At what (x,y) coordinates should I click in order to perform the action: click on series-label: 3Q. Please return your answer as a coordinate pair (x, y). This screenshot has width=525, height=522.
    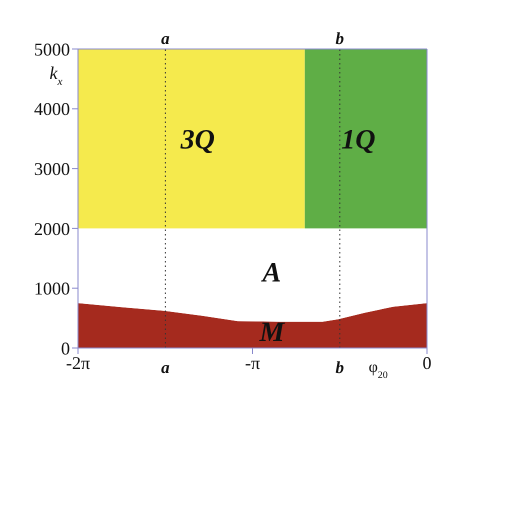
    Looking at the image, I should click on (197, 140).